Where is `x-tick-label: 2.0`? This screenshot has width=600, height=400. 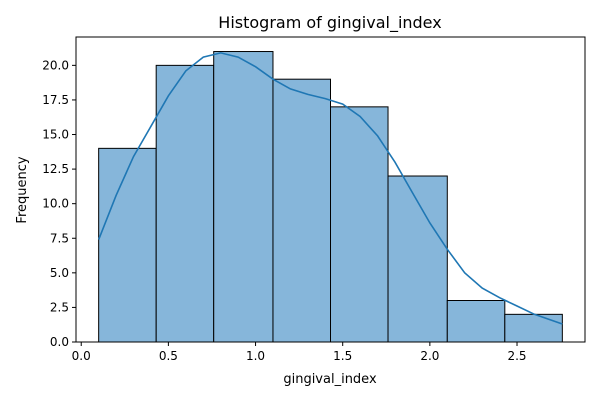 x-tick-label: 2.0 is located at coordinates (429, 356).